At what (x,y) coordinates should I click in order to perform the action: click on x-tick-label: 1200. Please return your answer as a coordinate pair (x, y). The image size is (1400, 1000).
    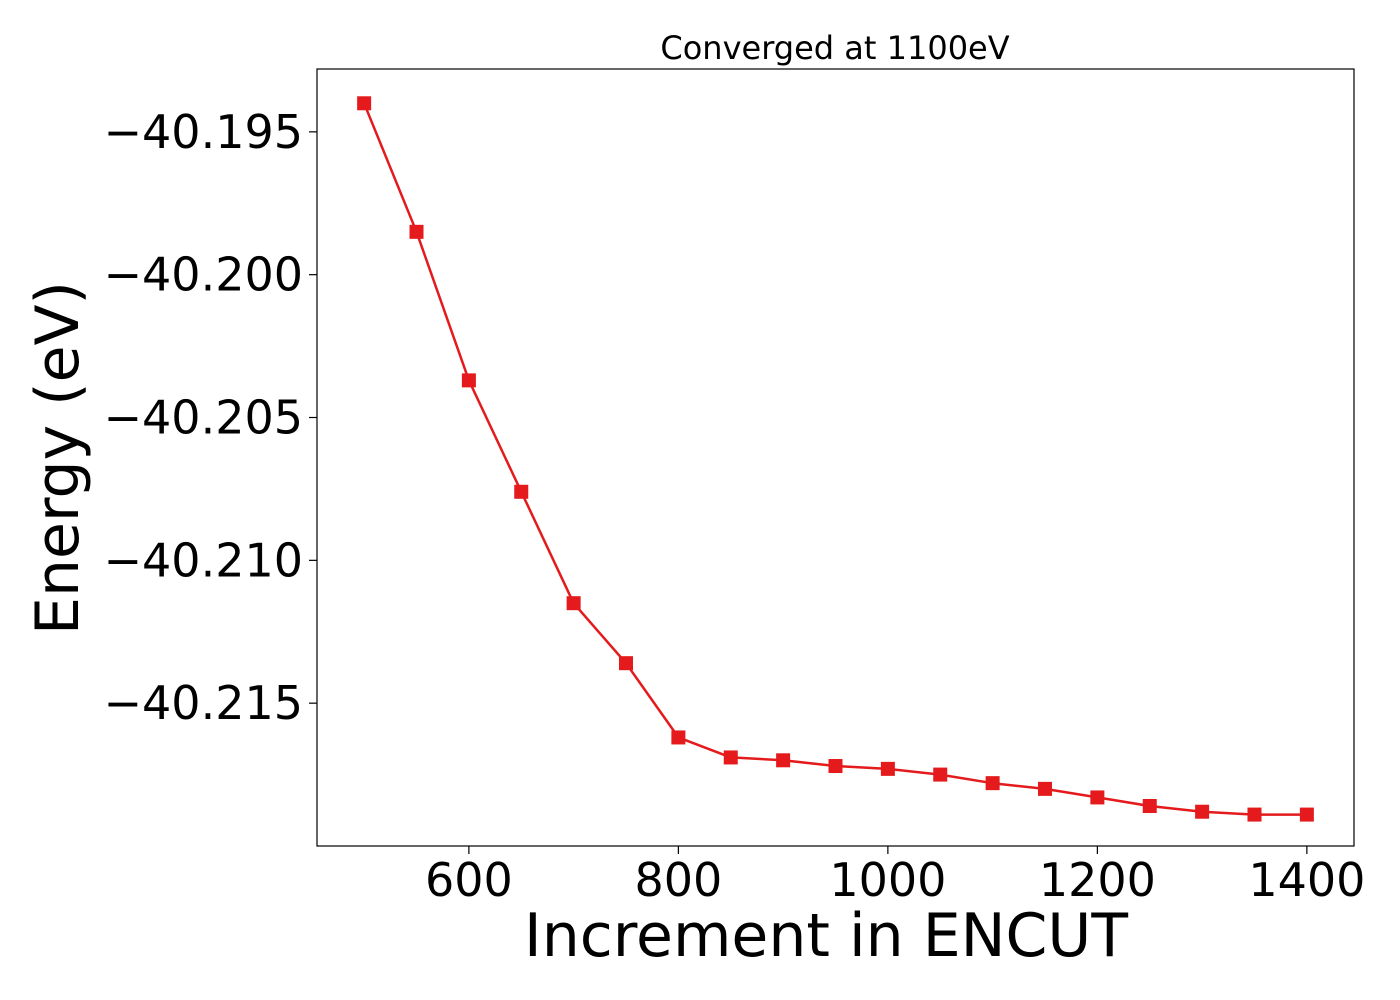
    Looking at the image, I should click on (1097, 880).